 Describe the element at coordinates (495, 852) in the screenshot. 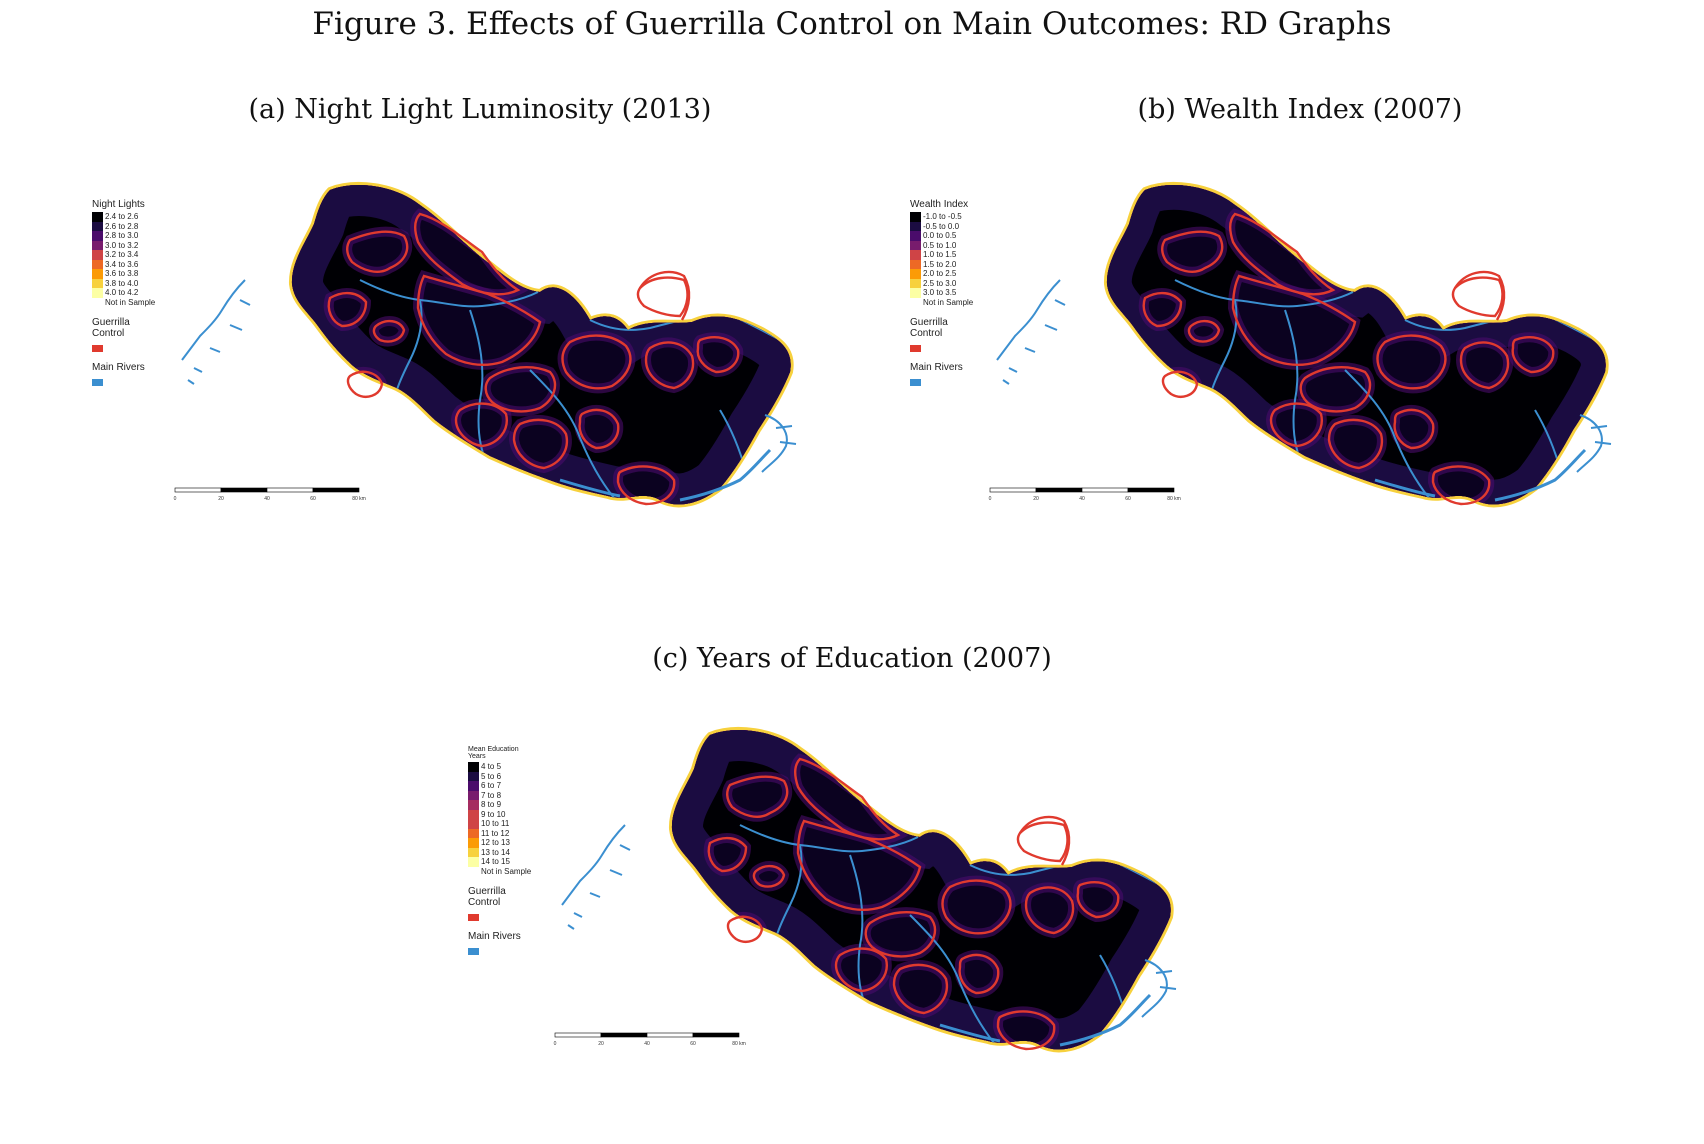

I see `legend-class-label: 13 to 14` at that location.